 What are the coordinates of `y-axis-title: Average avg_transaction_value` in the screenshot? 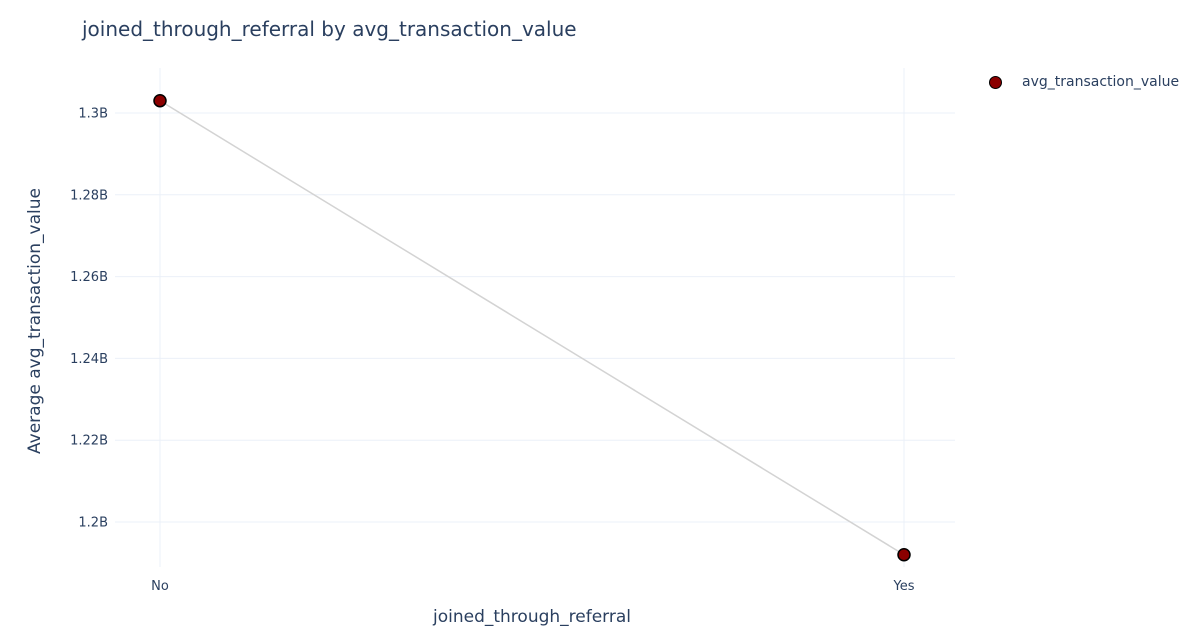 It's located at (35, 321).